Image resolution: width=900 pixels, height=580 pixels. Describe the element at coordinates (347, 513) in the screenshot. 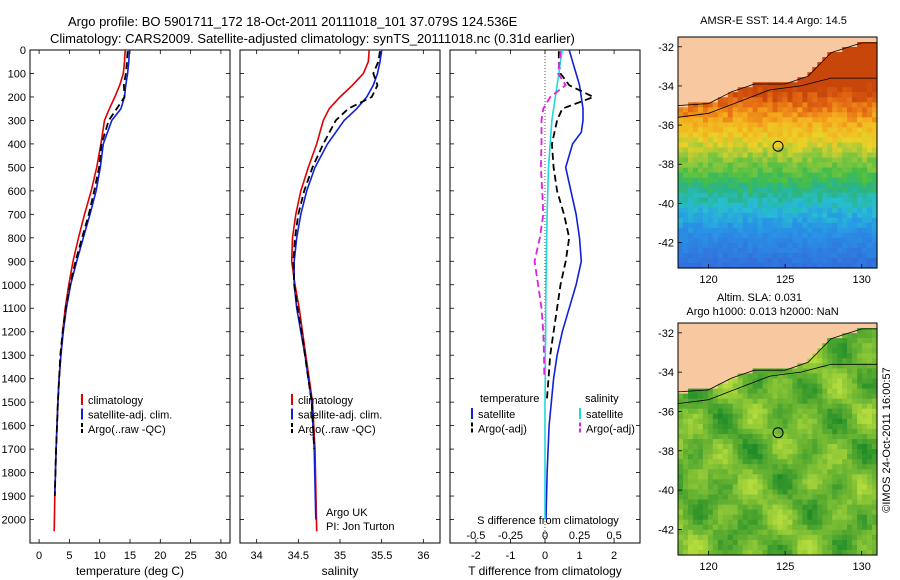

I see `credit-line1: Argo UK` at that location.